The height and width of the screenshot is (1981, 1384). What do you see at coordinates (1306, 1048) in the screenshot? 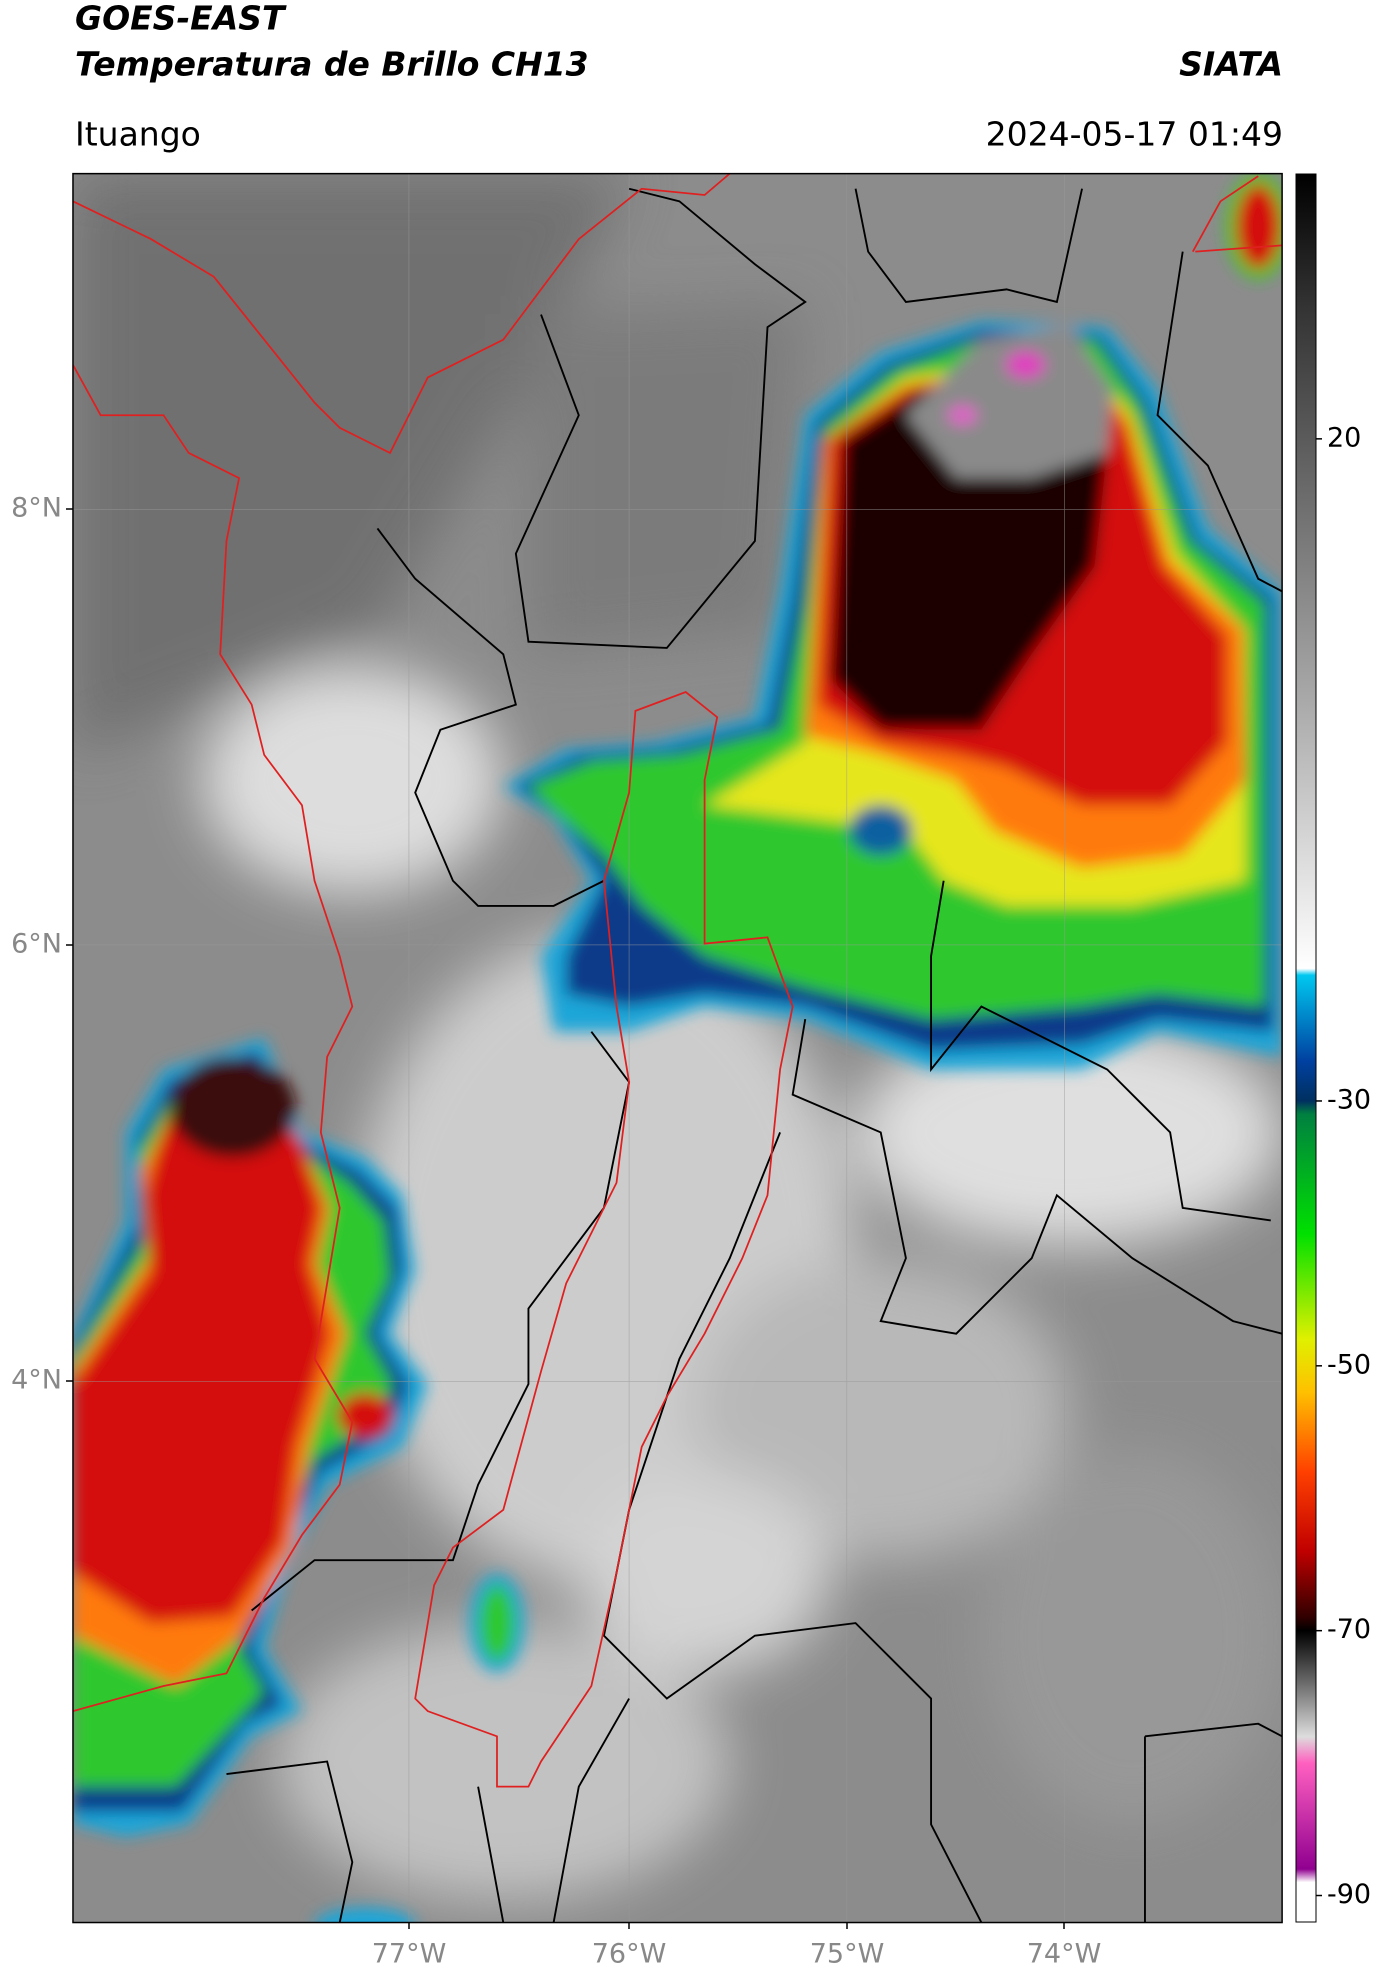
I see `colorbar` at bounding box center [1306, 1048].